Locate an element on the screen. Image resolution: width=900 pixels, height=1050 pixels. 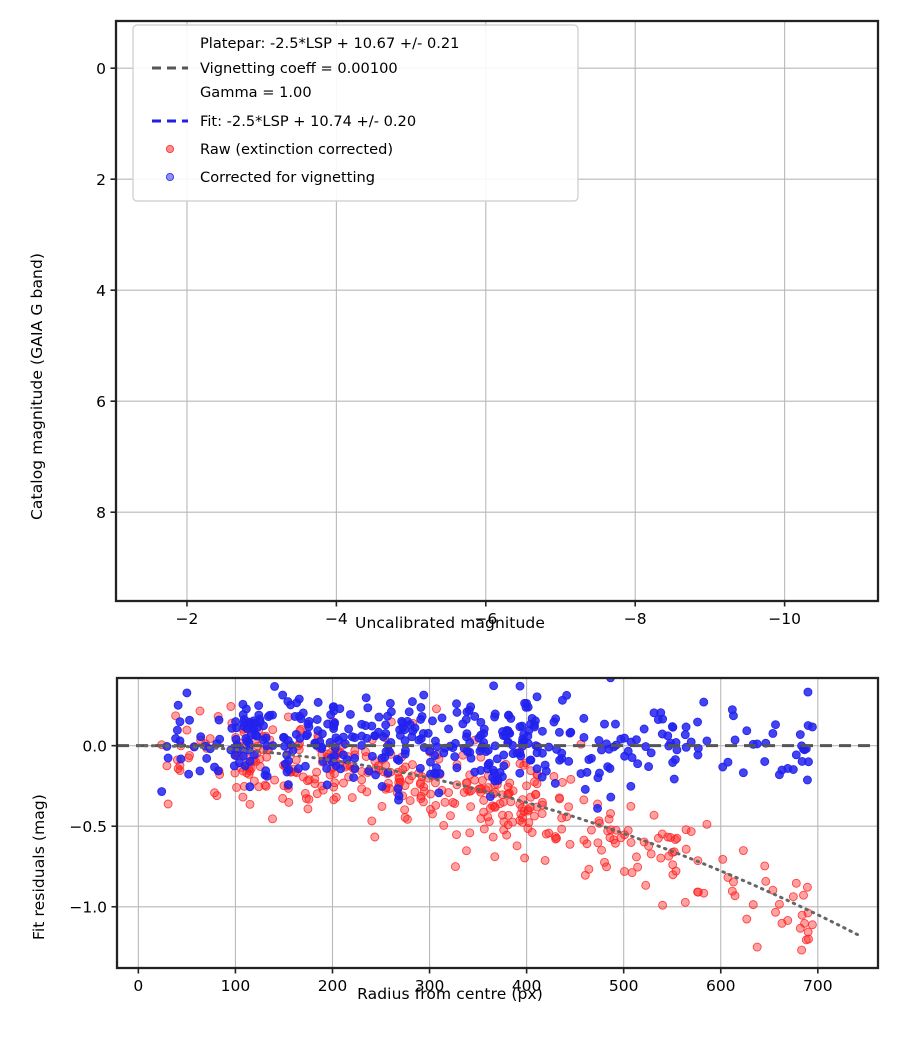
bottom-y-tick-label: −0.5 is located at coordinates (88, 827).